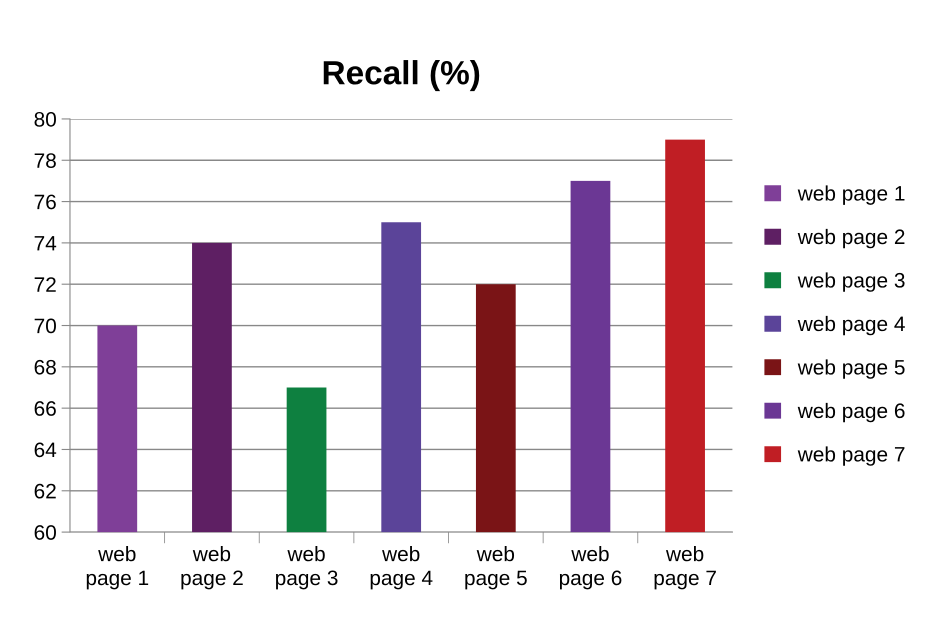 Image resolution: width=933 pixels, height=626 pixels. I want to click on x-tick-label: web page 3, so click(307, 568).